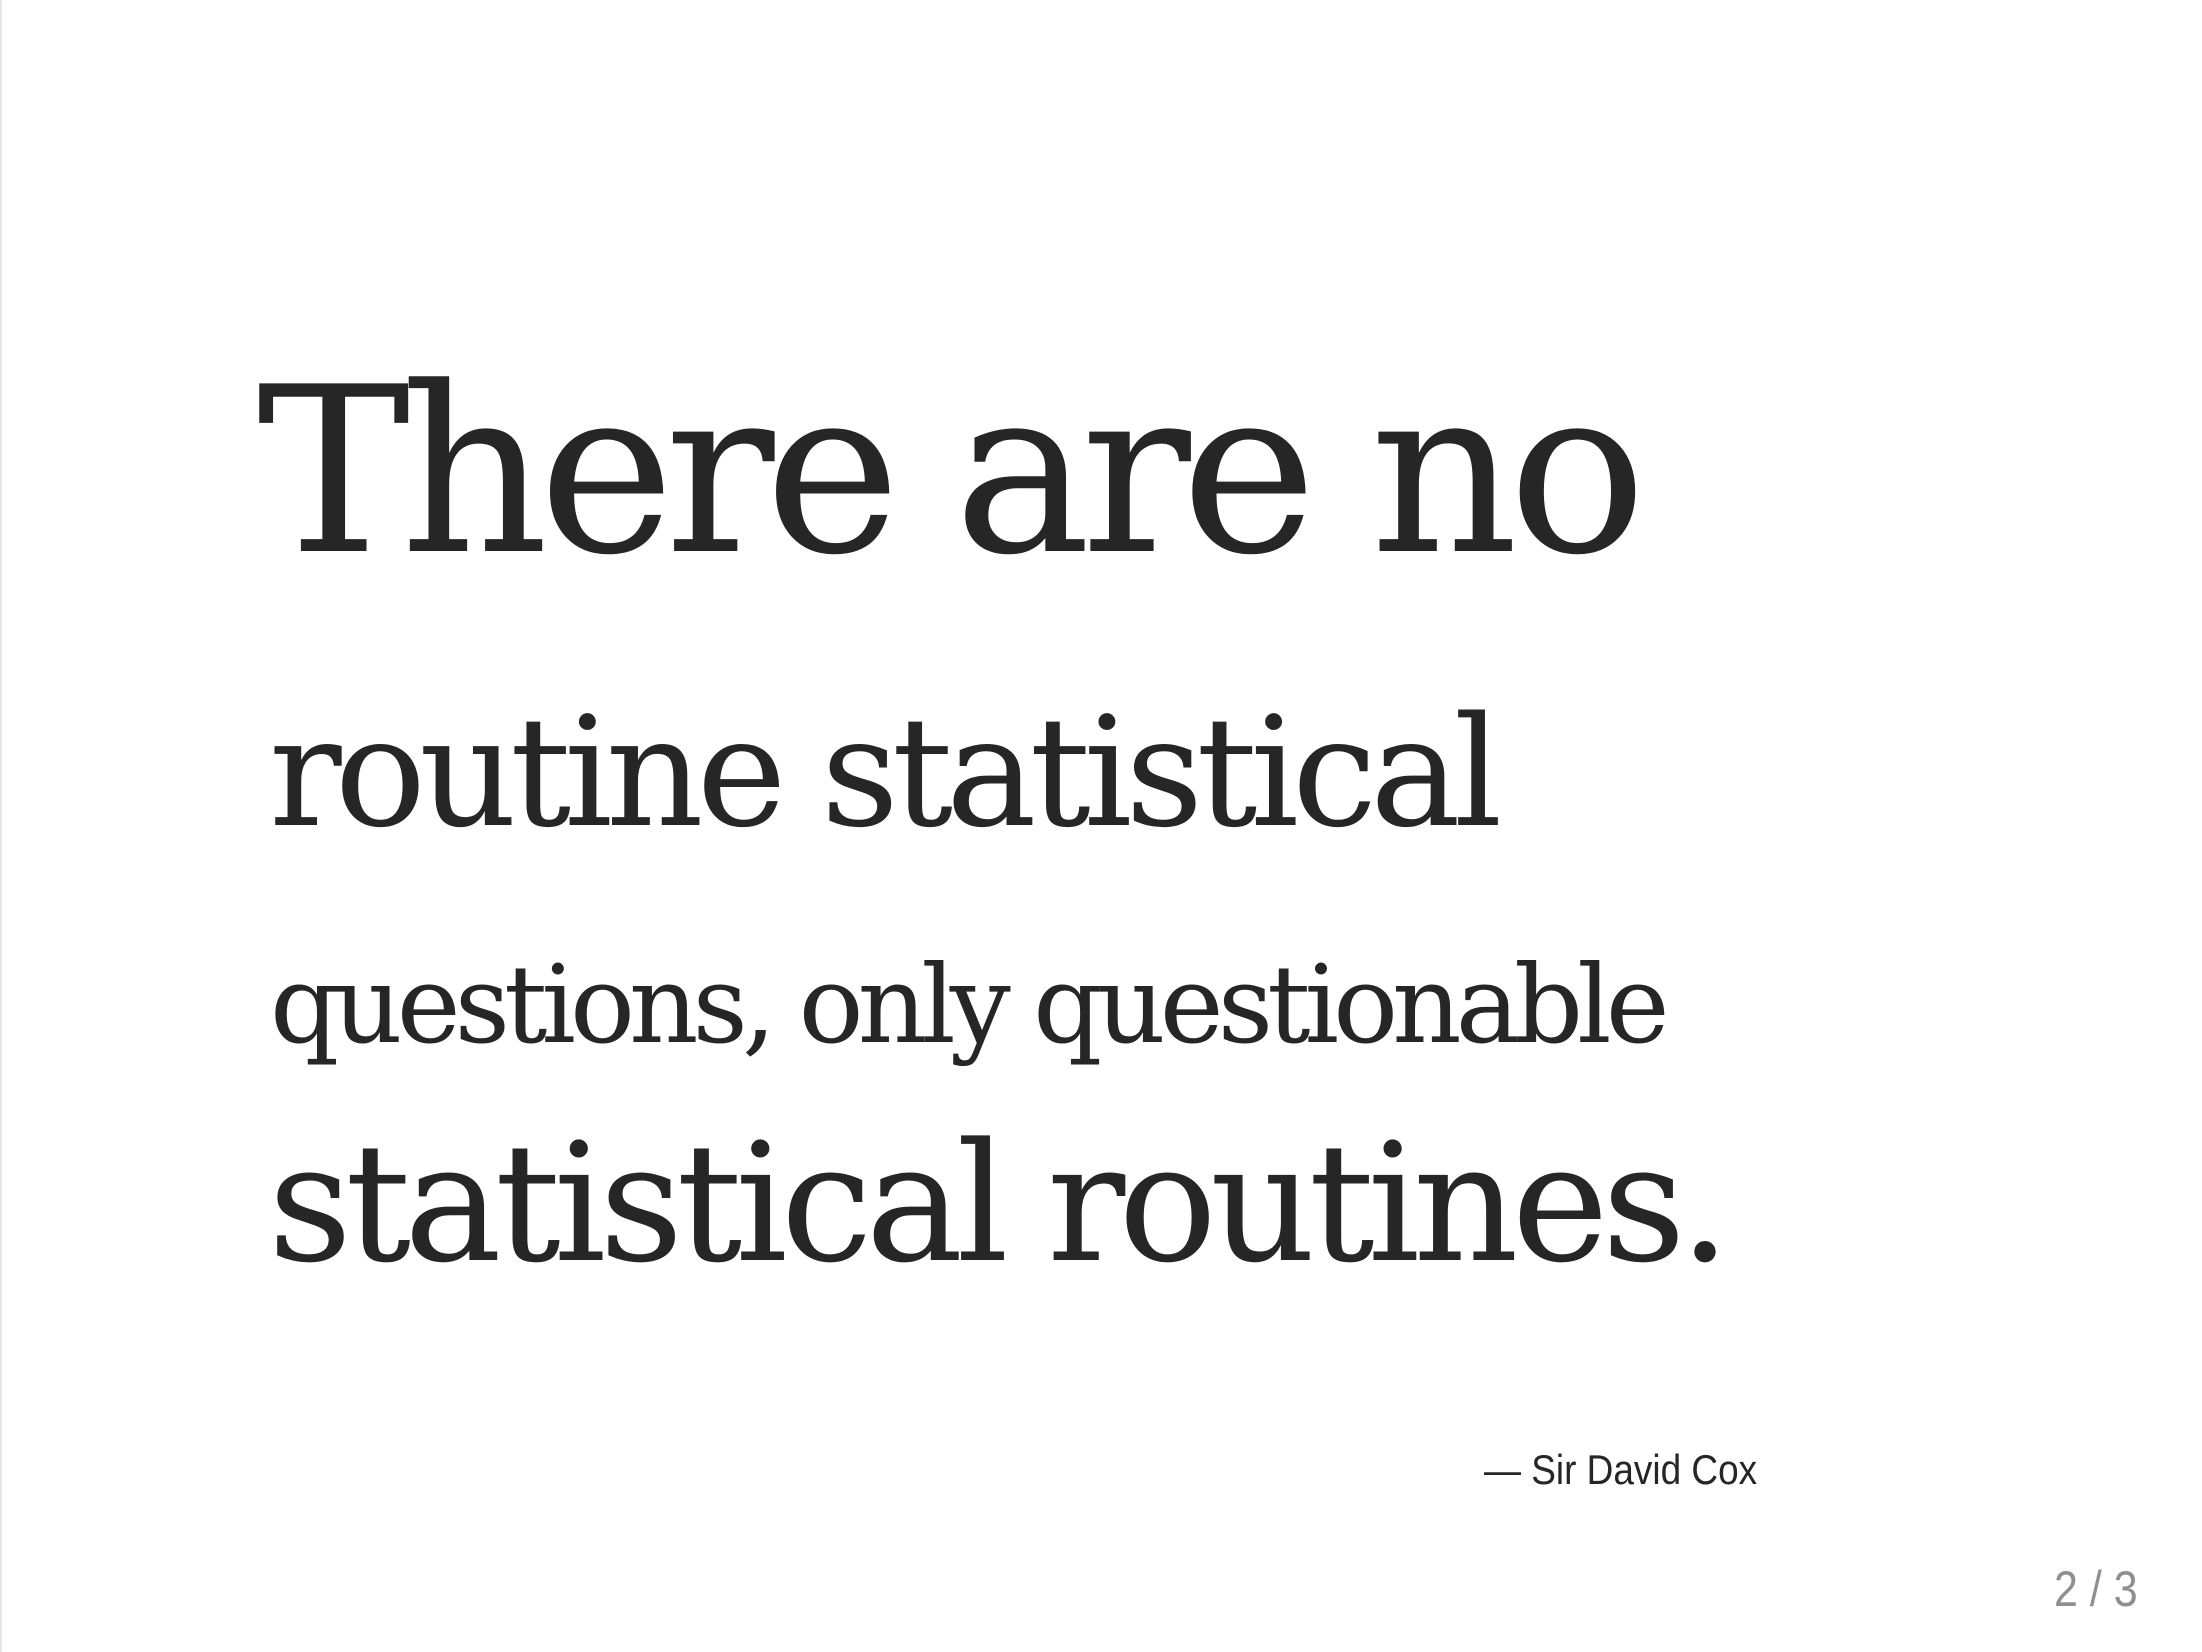 This screenshot has height=1652, width=2202. I want to click on slide-counter: 2 / 3, so click(2096, 1589).